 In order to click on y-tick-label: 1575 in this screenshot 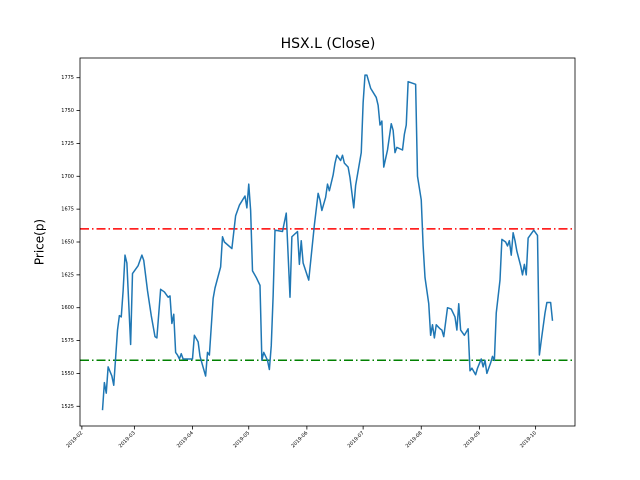, I will do `click(67, 341)`.